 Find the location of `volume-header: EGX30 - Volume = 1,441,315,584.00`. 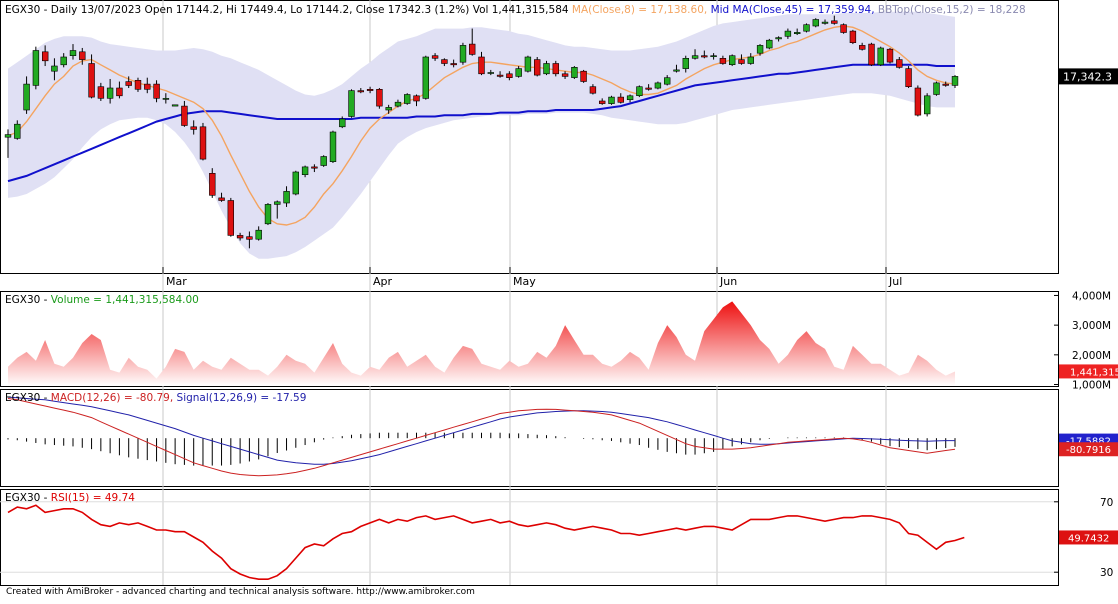

volume-header: EGX30 - Volume = 1,441,315,584.00 is located at coordinates (102, 300).